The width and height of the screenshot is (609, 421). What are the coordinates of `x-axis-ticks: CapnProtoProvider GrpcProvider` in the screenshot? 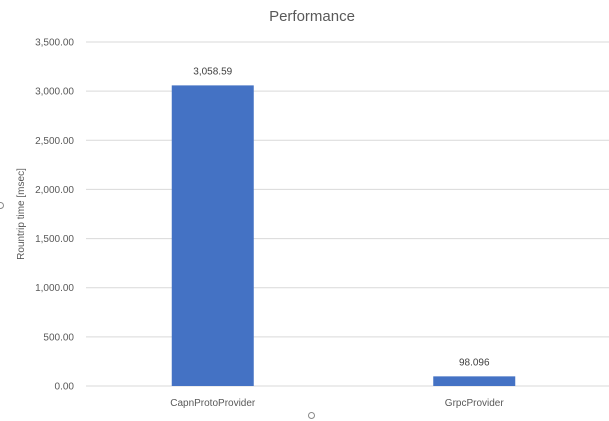 It's located at (337, 403).